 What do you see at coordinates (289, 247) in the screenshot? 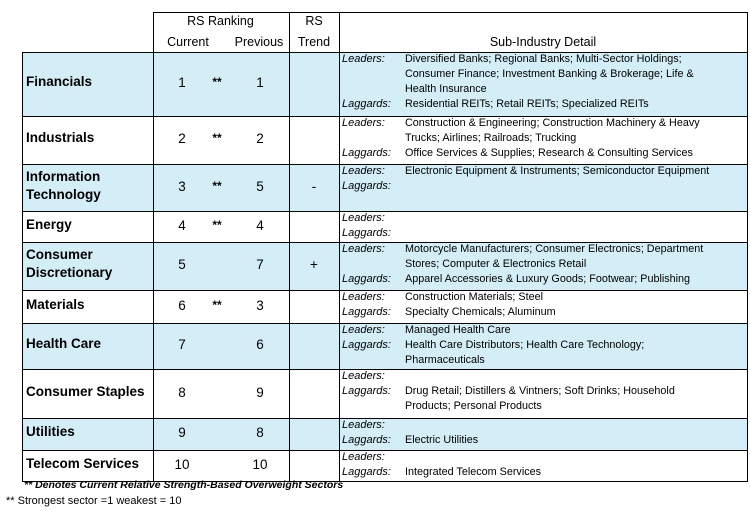
I see `trend-divider` at bounding box center [289, 247].